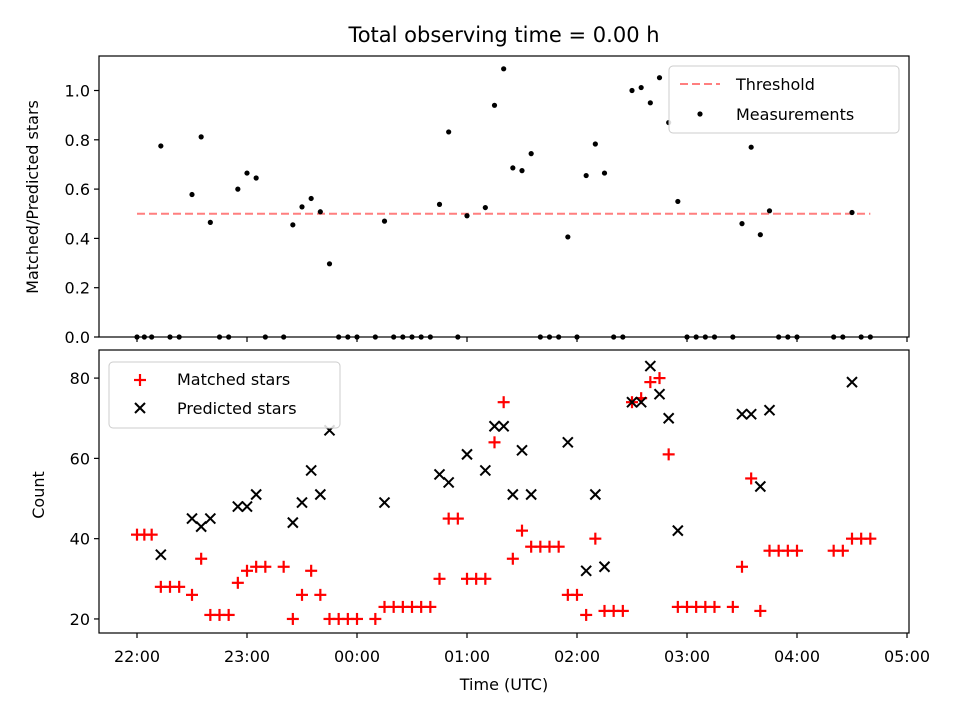 This screenshot has height=720, width=960. What do you see at coordinates (357, 656) in the screenshot?
I see `bottom-x-tick-label: 00:00` at bounding box center [357, 656].